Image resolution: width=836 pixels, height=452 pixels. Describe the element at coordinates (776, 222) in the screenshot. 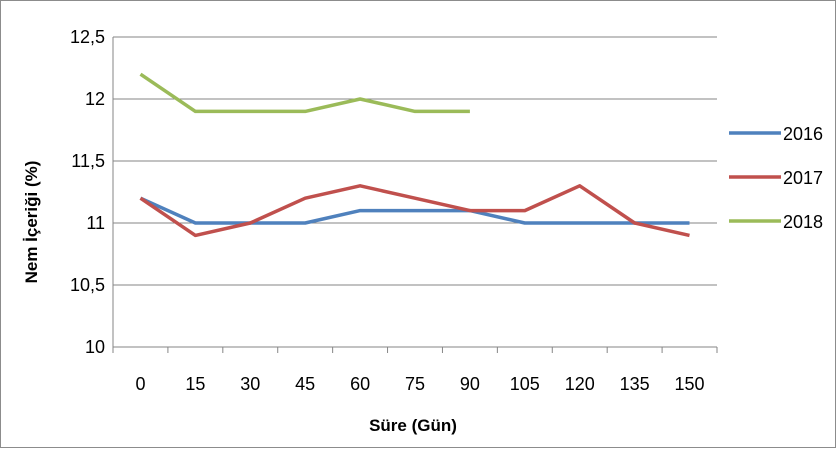

I see `legend-item-2018: 2018` at that location.